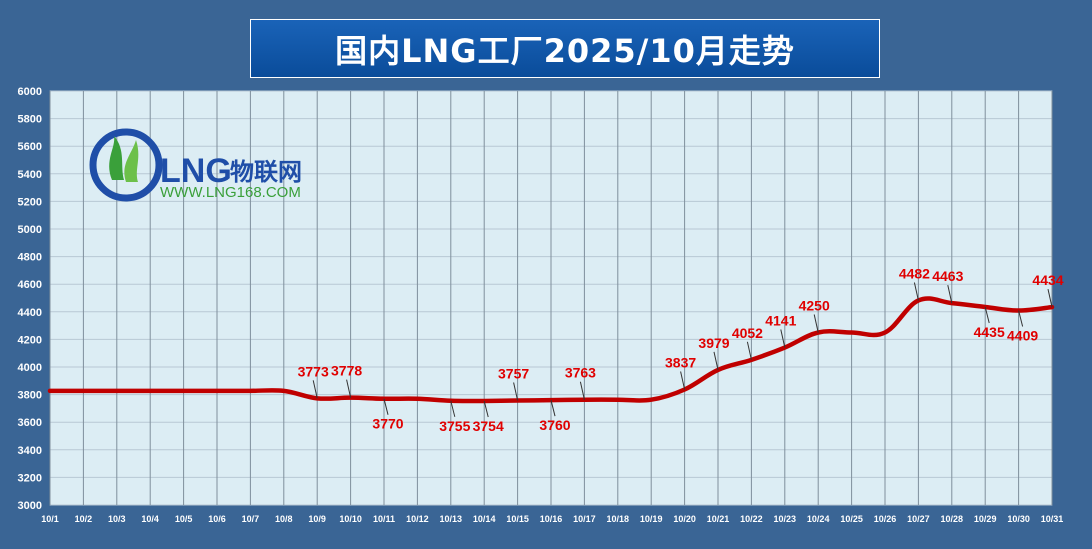  Describe the element at coordinates (384, 519) in the screenshot. I see `x-tick-label: 10/11` at that location.